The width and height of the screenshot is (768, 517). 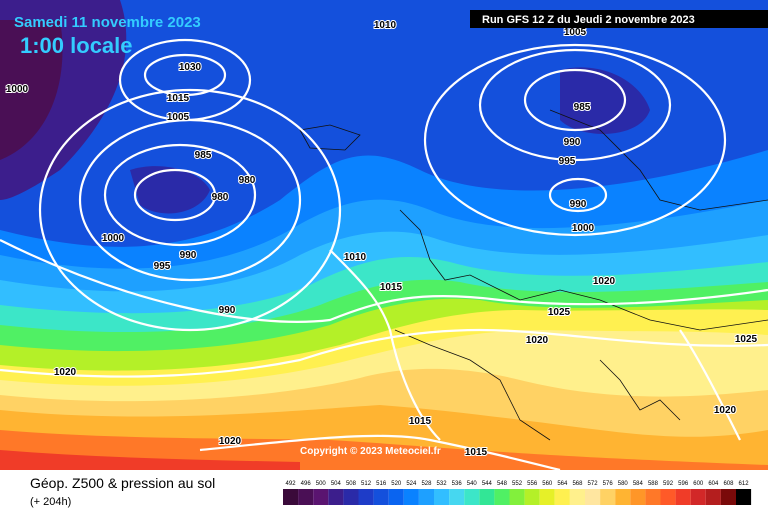 I want to click on colorbar-label: 568, so click(x=577, y=484).